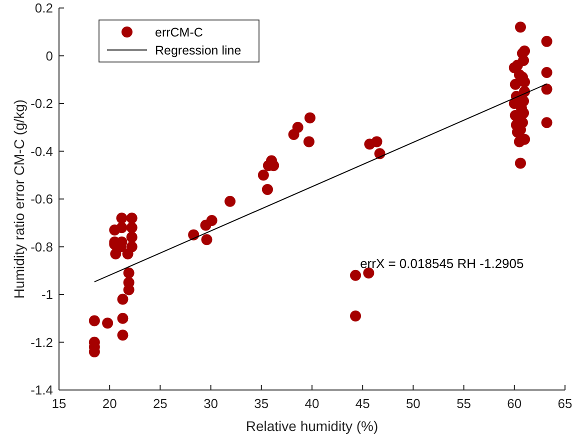 The width and height of the screenshot is (581, 443). Describe the element at coordinates (41, 390) in the screenshot. I see `y-tick-label: -1.4` at that location.